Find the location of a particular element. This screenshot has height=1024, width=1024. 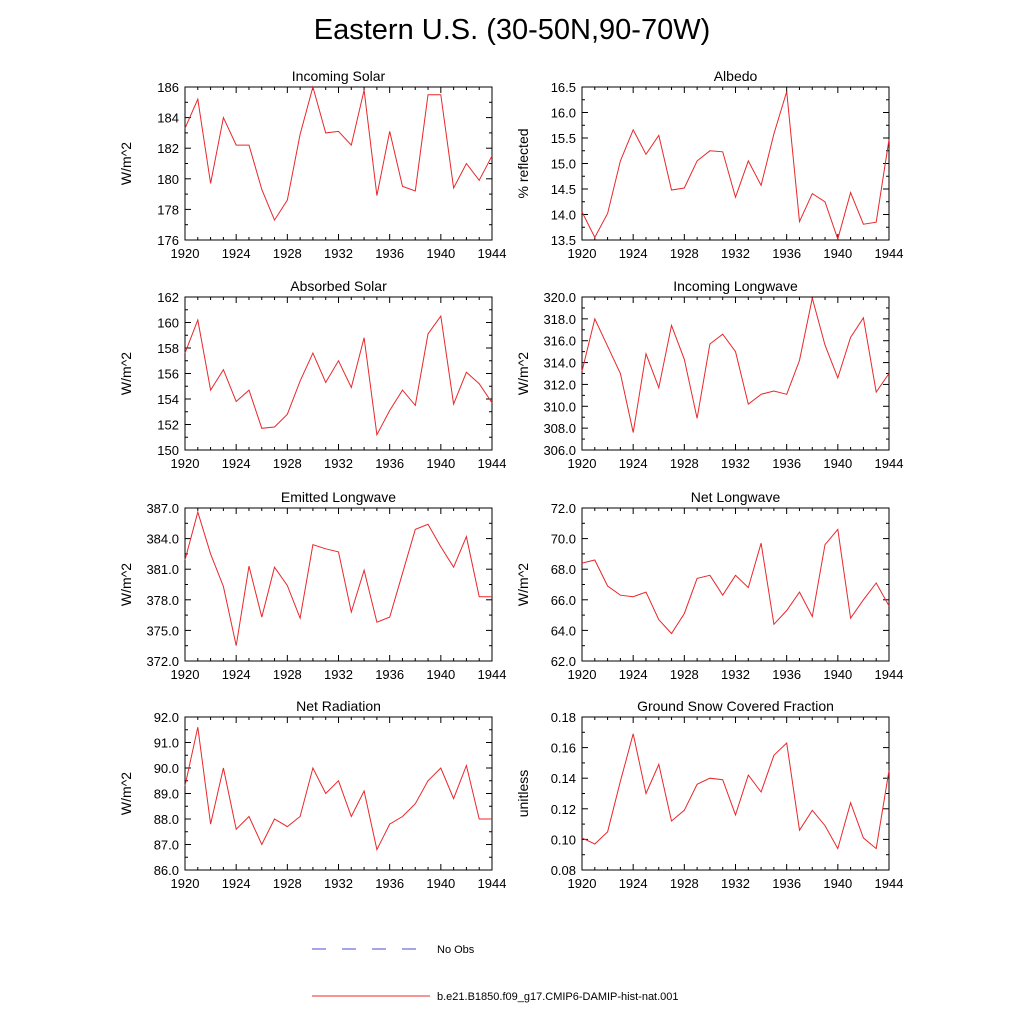

incoming-longwave-xtick-label: 1944 is located at coordinates (889, 463).